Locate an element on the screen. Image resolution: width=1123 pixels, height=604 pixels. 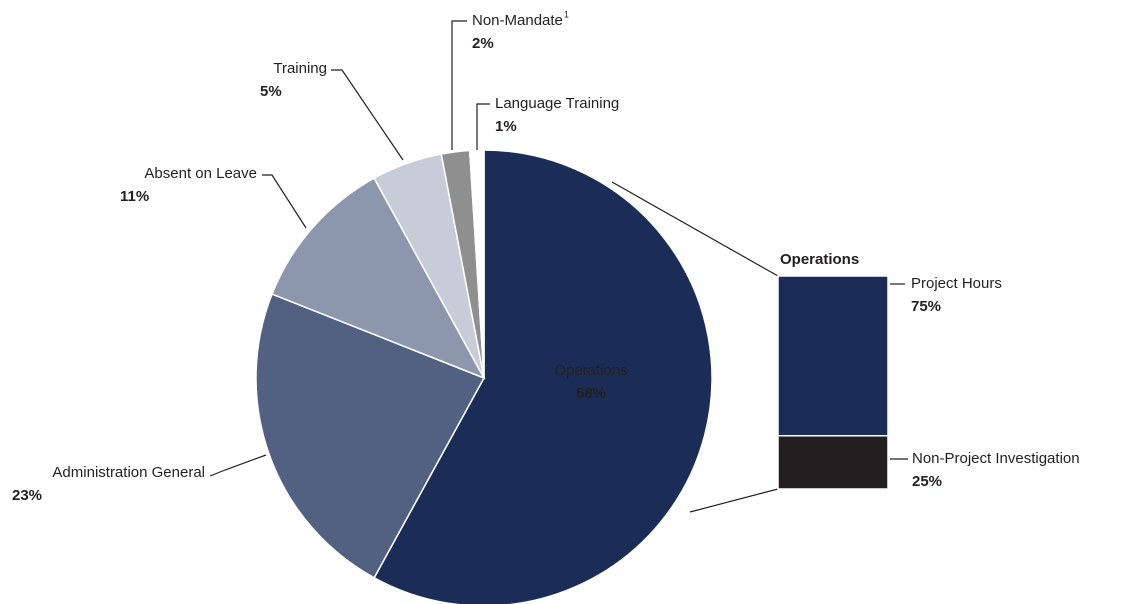
slice-label: Non-Mandate is located at coordinates (517, 20).